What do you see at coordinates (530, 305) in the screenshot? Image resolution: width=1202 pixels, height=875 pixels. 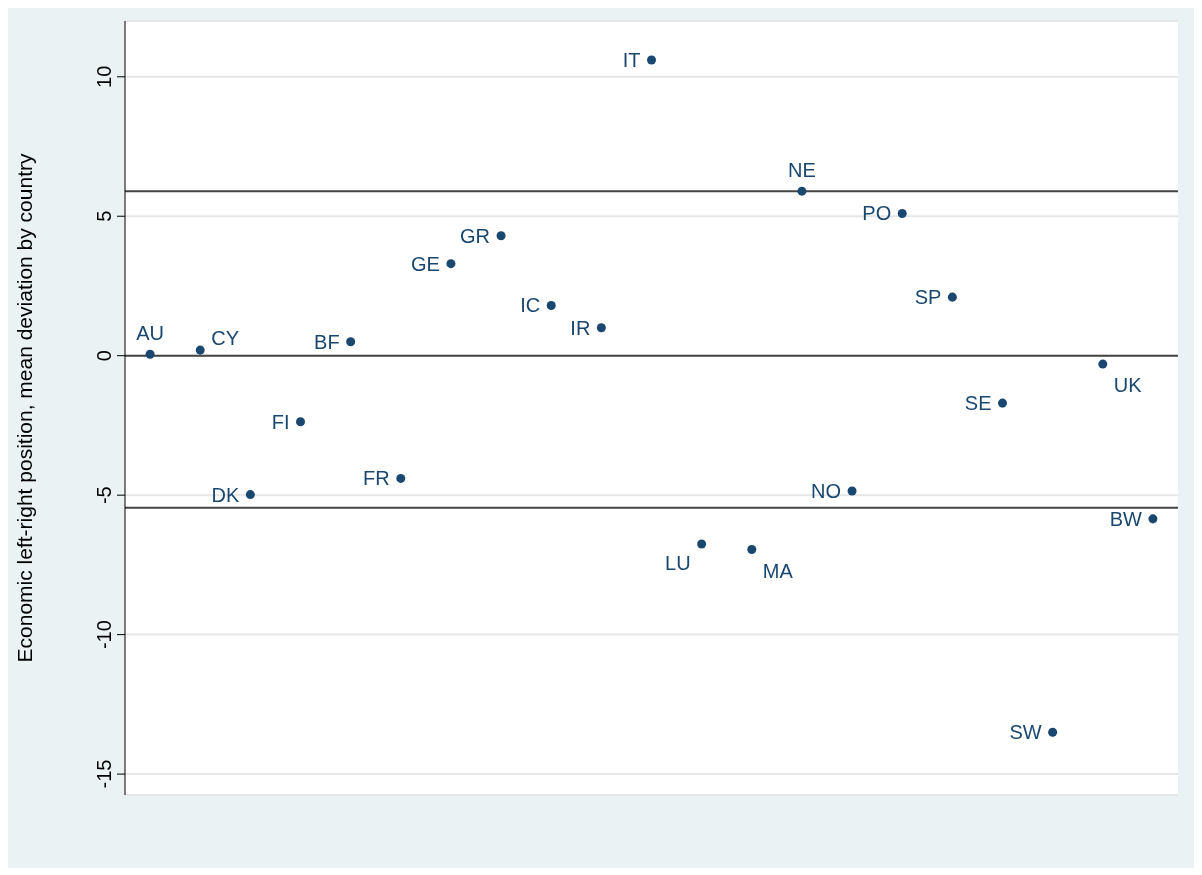 I see `data-label: IC` at bounding box center [530, 305].